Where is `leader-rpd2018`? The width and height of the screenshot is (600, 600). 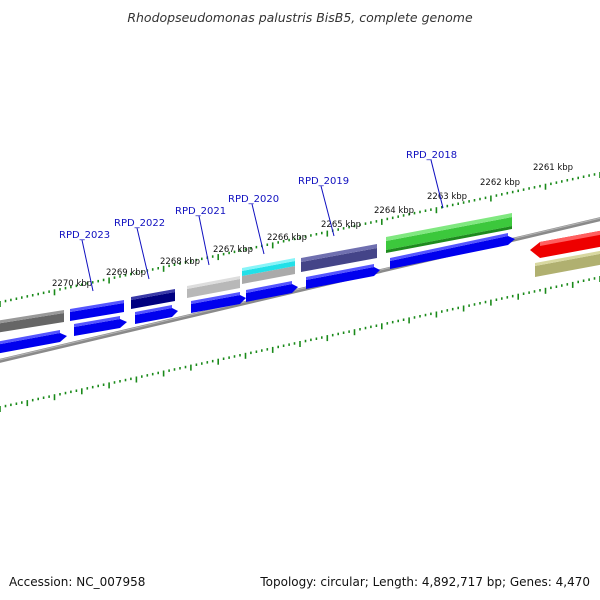 leader-rpd2018 is located at coordinates (437, 184).